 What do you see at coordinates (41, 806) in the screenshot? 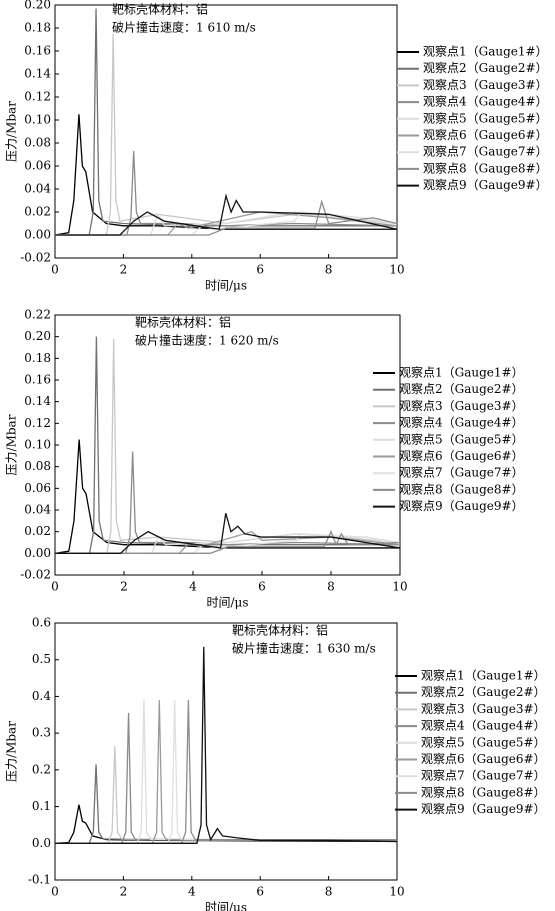
I see `y-tick-label: 0.1` at bounding box center [41, 806].